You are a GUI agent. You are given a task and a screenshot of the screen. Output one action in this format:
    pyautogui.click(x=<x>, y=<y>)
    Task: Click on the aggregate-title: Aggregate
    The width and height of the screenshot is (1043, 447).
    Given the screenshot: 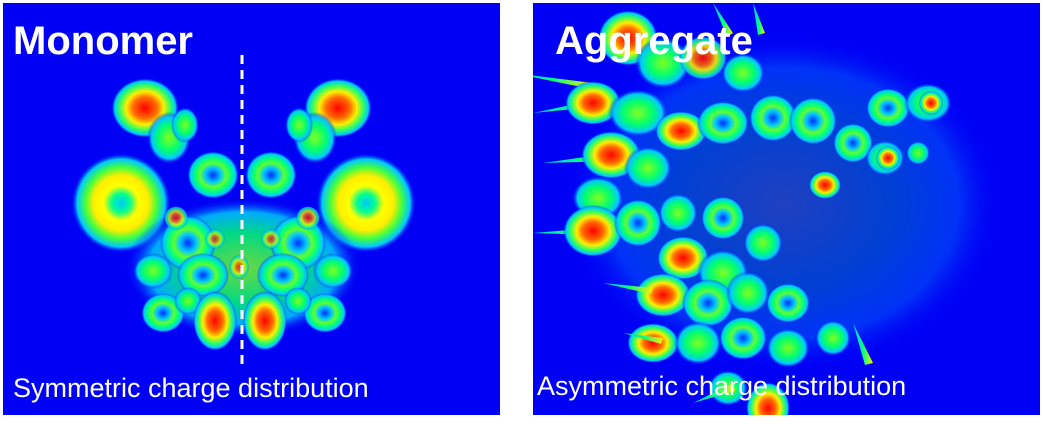 What is the action you would take?
    pyautogui.click(x=654, y=41)
    